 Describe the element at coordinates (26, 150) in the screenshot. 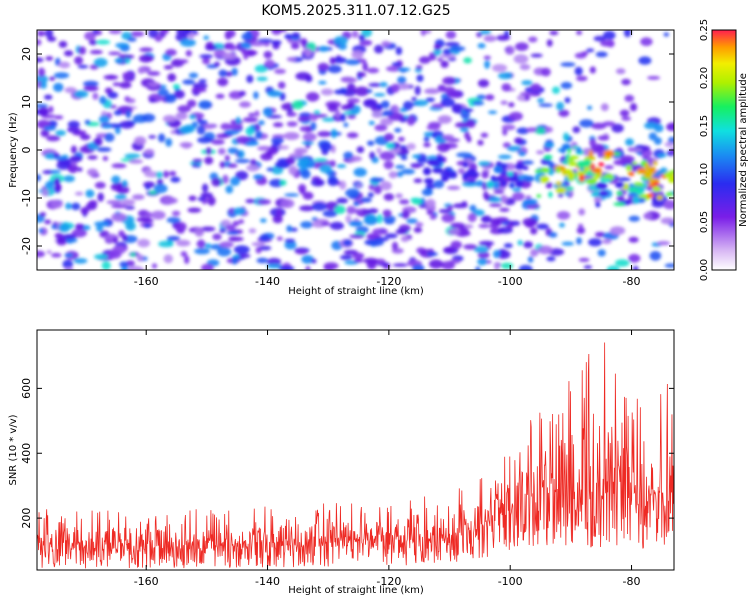

I see `spectrogram-y-tick-label: 0` at that location.